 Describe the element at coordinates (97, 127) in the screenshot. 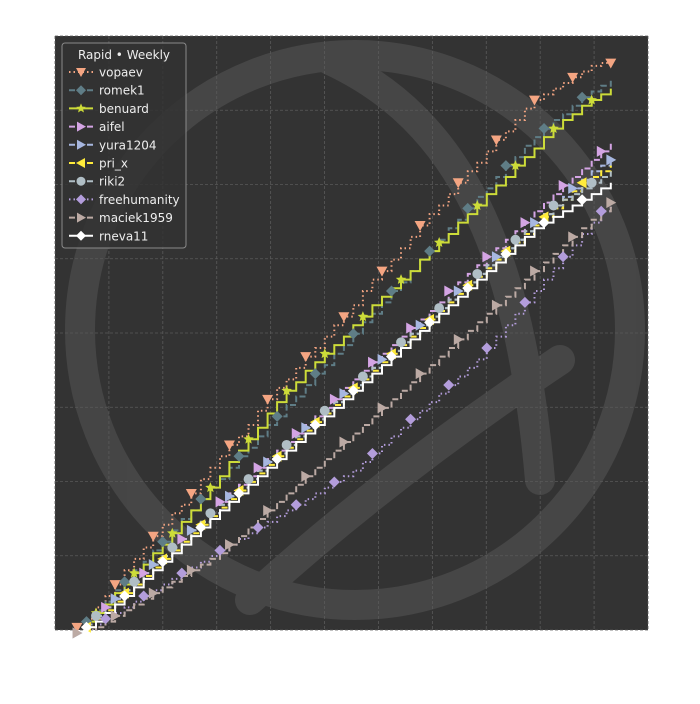

I see `legend-entry-aifel: aifel` at that location.